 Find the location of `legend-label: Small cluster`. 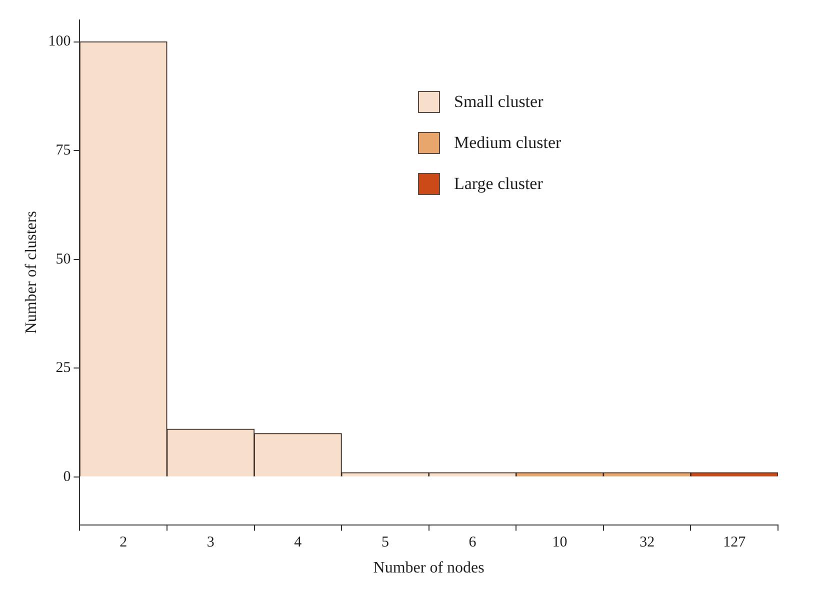

legend-label: Small cluster is located at coordinates (499, 102).